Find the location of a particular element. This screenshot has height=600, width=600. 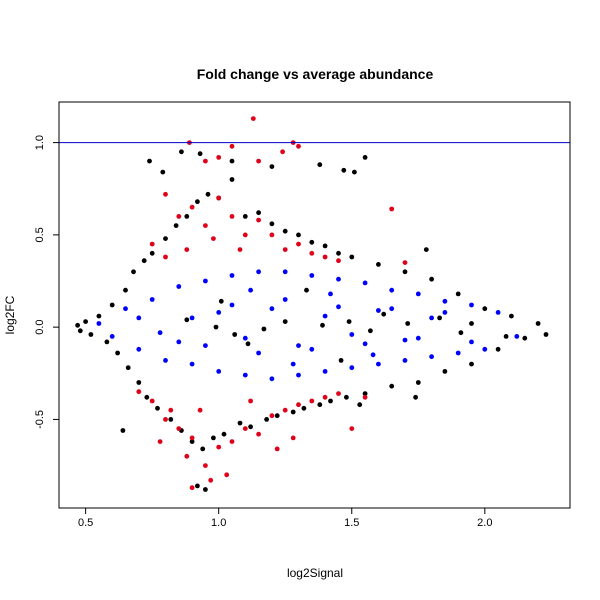

y-tick-label: -0.5 is located at coordinates (40, 419).